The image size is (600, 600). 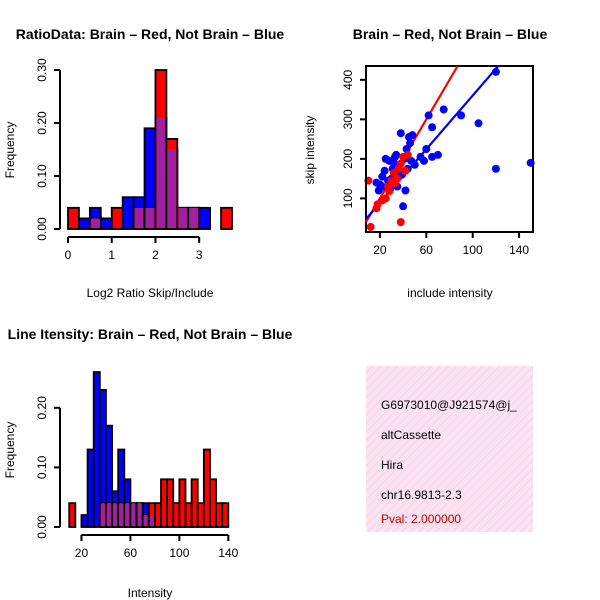 I want to click on x-tick-label: 3, so click(x=199, y=255).